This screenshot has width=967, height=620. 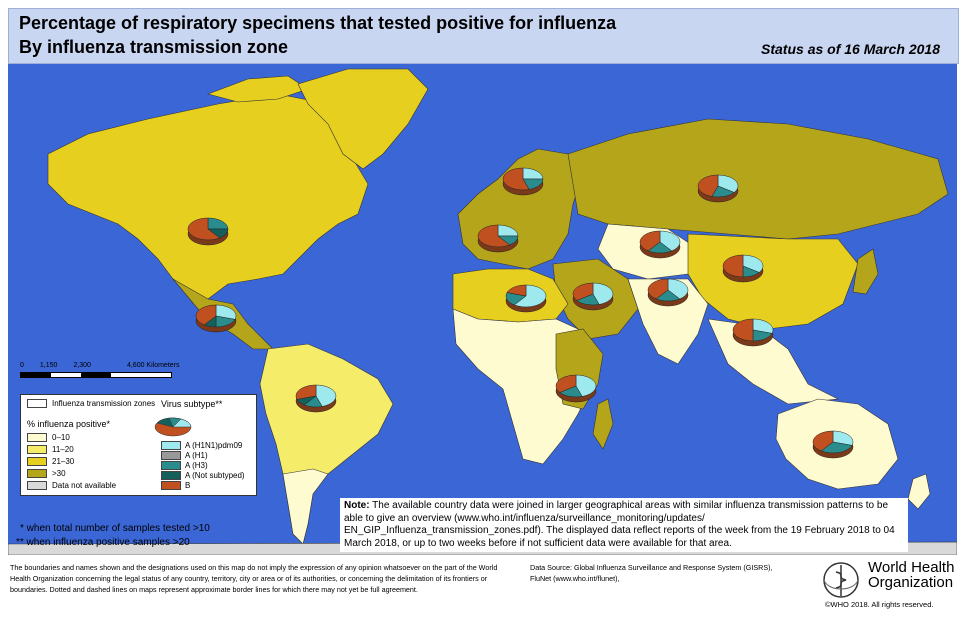 I want to click on pie-eastern-asia, so click(x=743, y=268).